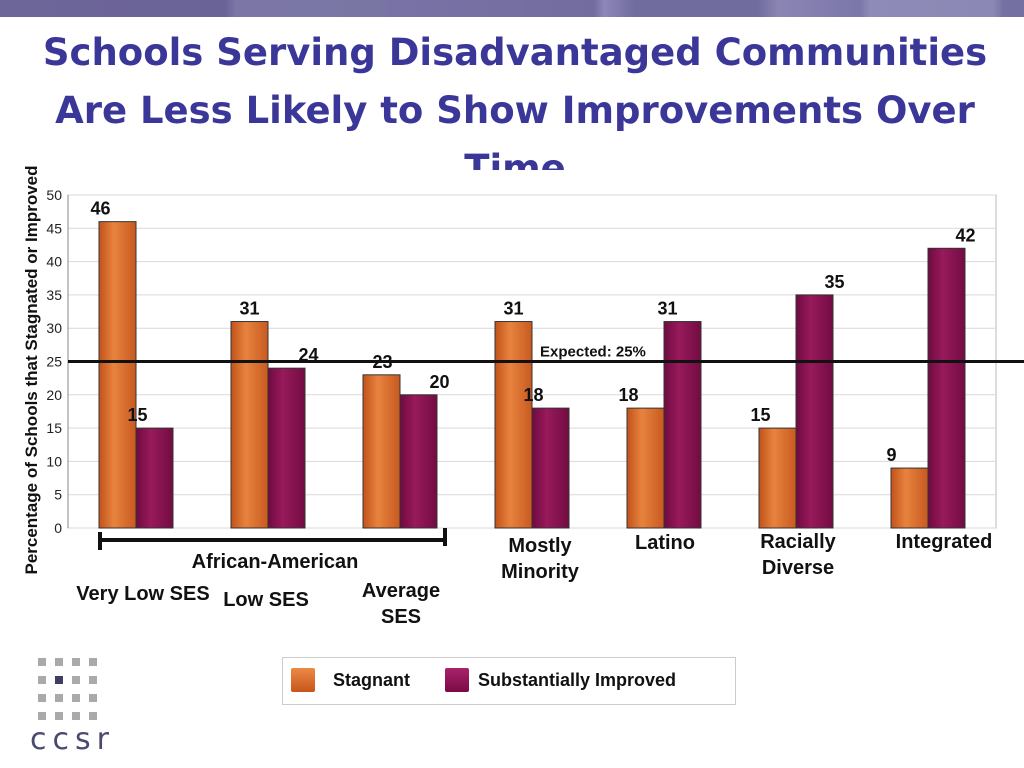 The width and height of the screenshot is (1024, 768). What do you see at coordinates (593, 352) in the screenshot?
I see `reference-line-label: Expected: 25%` at bounding box center [593, 352].